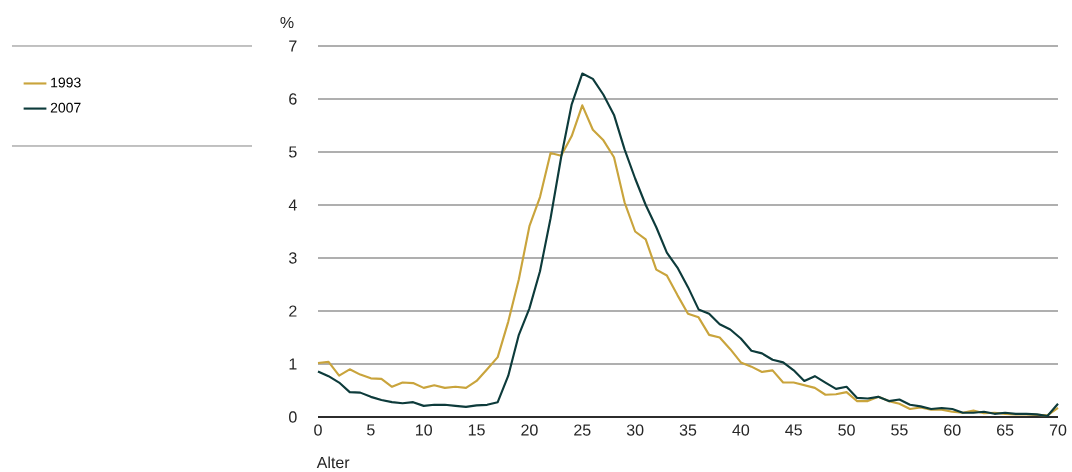  I want to click on x-tick-label: 70, so click(1058, 430).